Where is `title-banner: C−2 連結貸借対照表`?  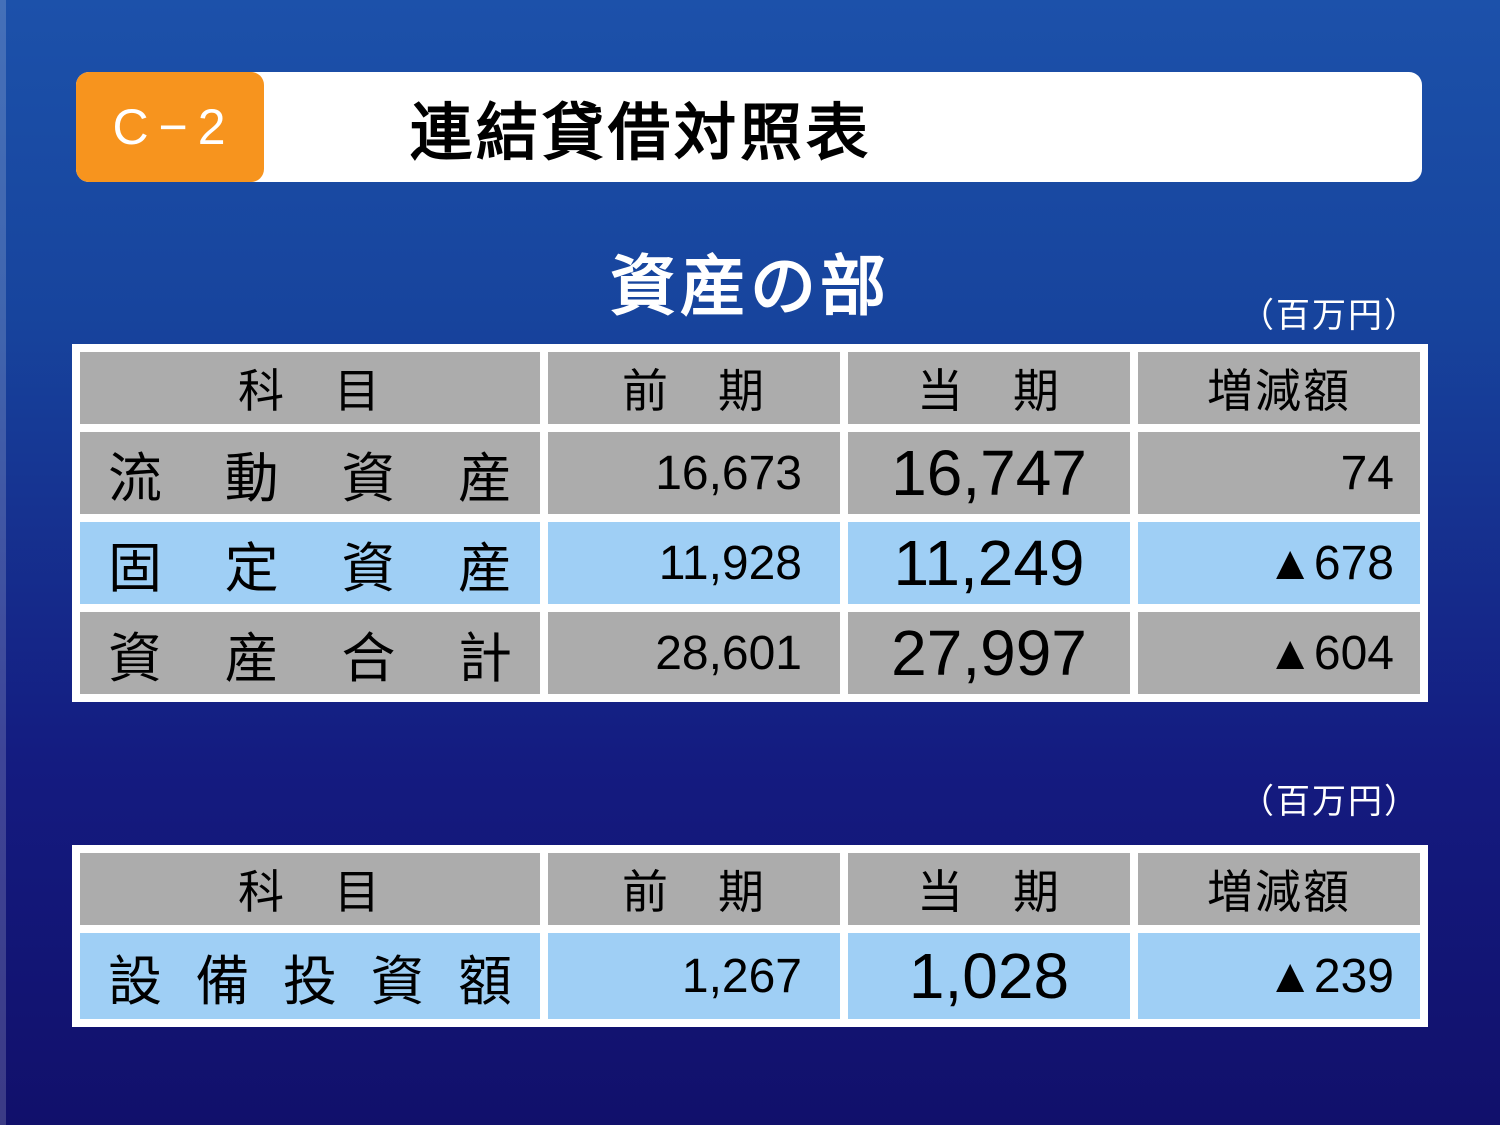 title-banner: C−2 連結貸借対照表 is located at coordinates (749, 127).